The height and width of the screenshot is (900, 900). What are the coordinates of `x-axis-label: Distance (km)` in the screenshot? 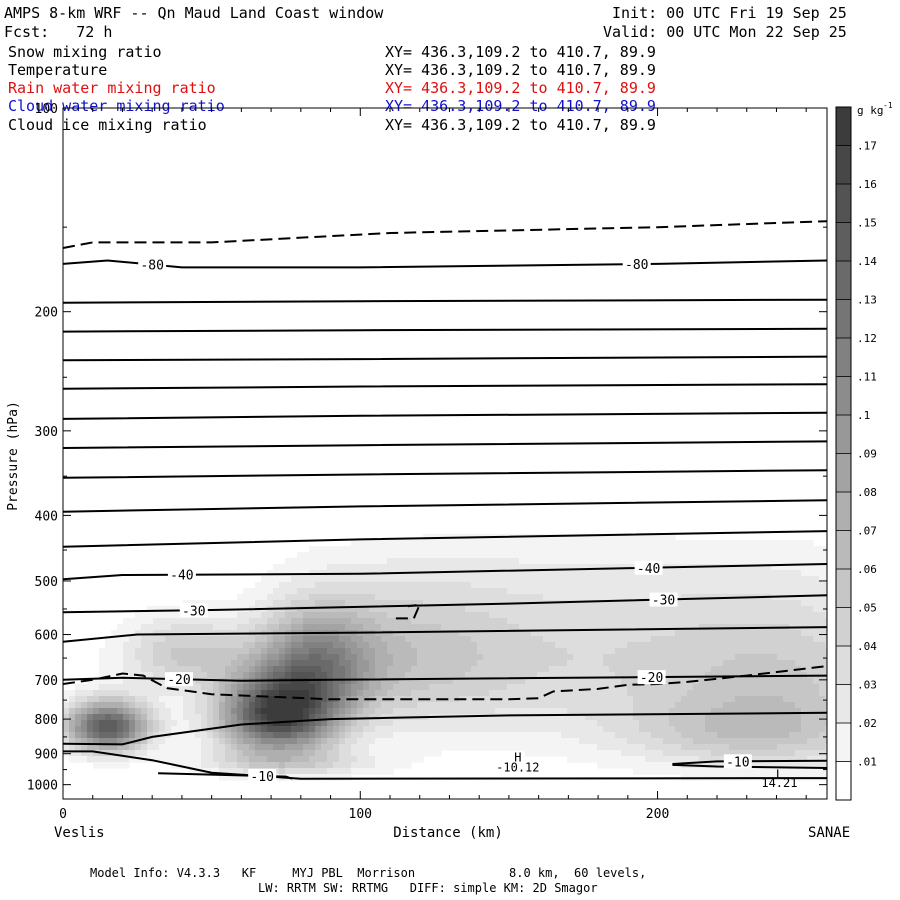 It's located at (448, 833).